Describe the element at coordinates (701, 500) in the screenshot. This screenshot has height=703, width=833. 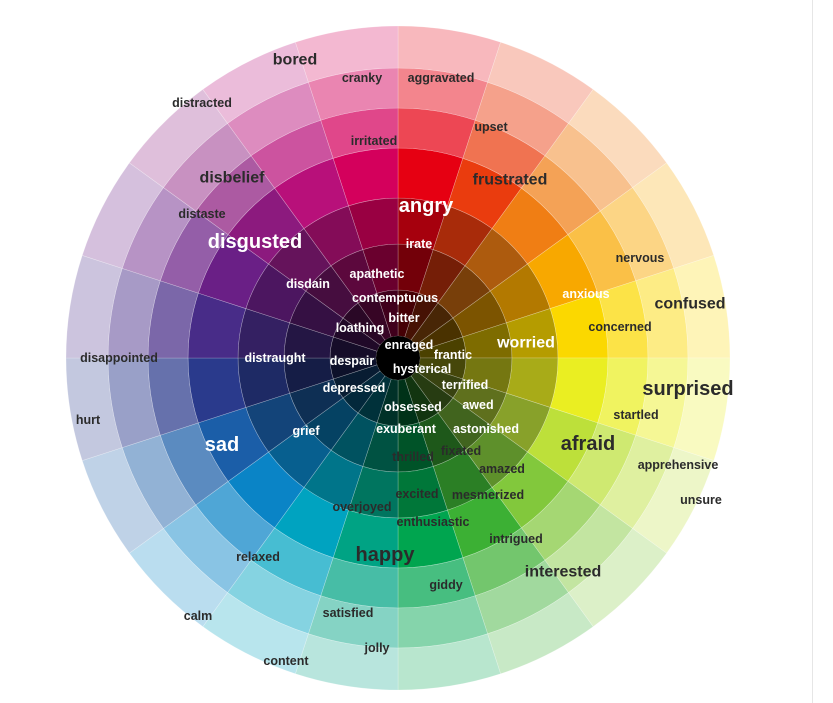
I see `emotion-label-unsure: unsure` at that location.